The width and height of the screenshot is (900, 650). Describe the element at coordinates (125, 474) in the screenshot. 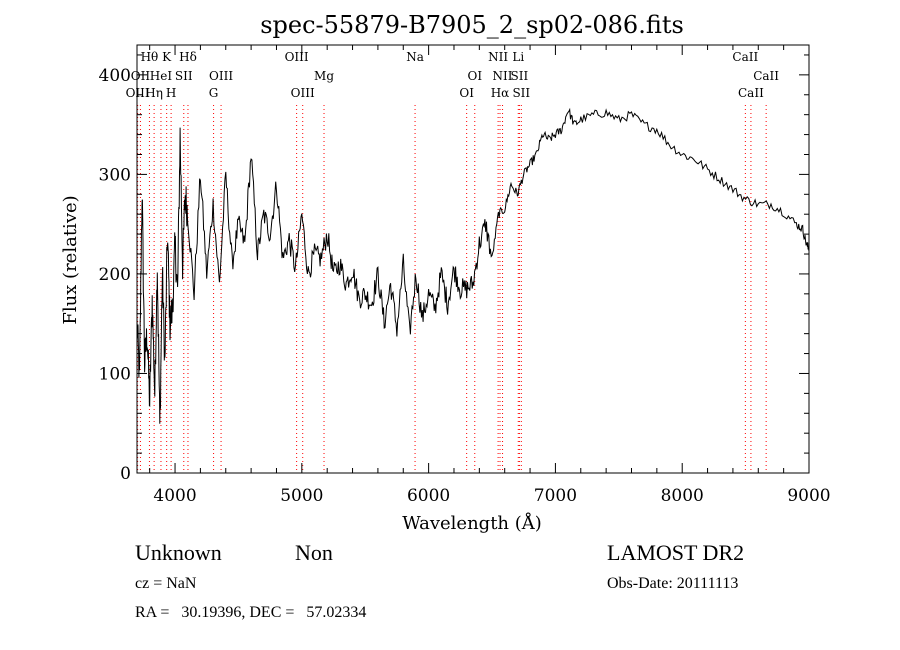

I see `y-tick-label: 0` at that location.